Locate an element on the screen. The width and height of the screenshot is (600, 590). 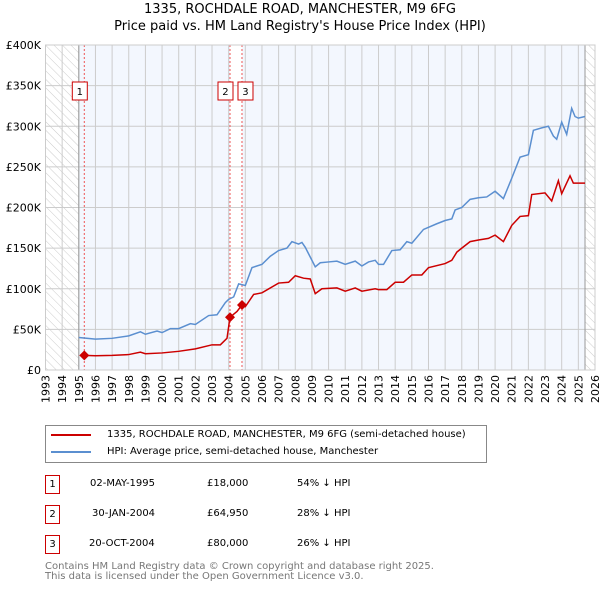
sale-price: £18,000 is located at coordinates (228, 483).